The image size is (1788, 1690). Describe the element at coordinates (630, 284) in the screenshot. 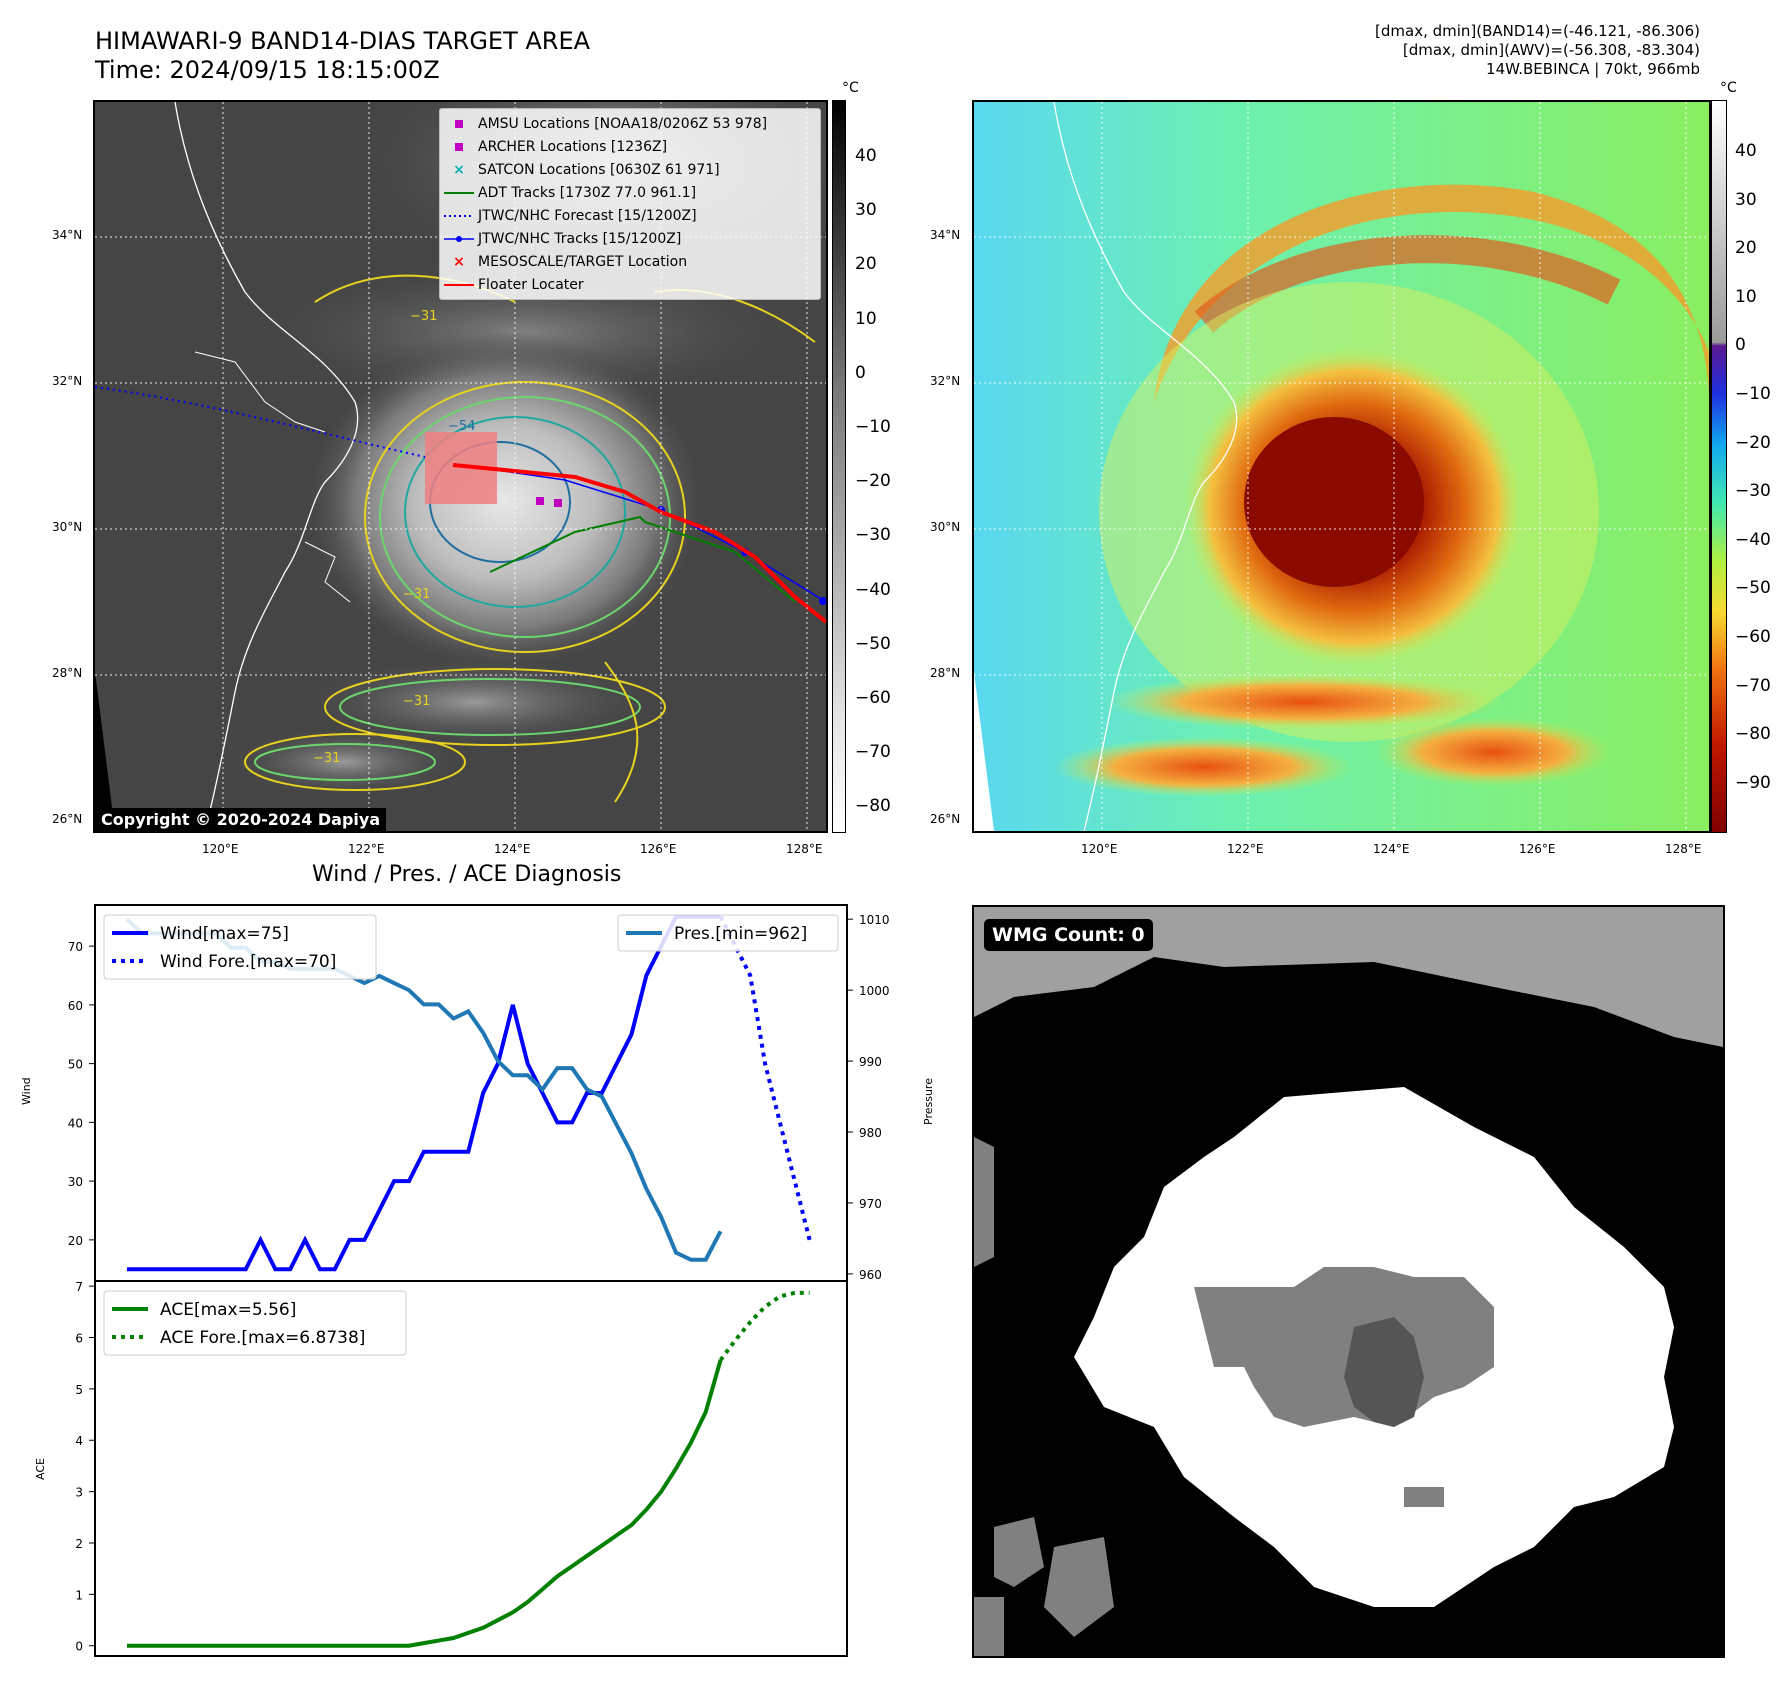

I see `legend-item-floater: Floater Locater` at that location.